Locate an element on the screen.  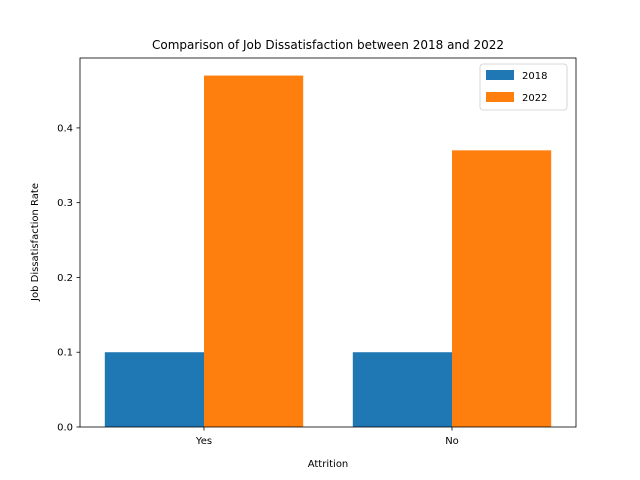
y-tick-label: 0.2 is located at coordinates (65, 278).